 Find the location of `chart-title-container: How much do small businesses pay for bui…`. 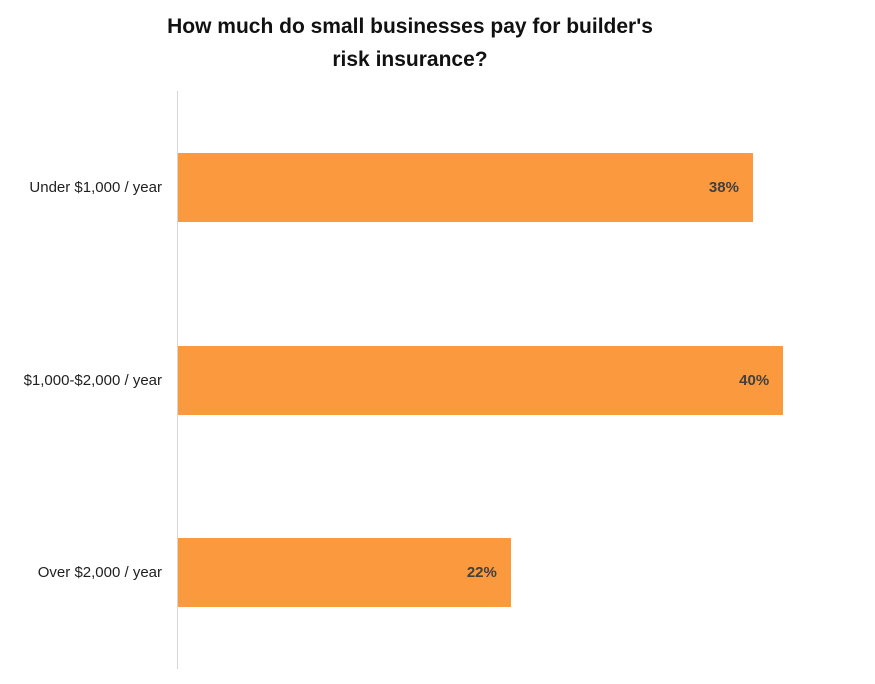

chart-title-container: How much do small businesses pay for bui… is located at coordinates (410, 43).